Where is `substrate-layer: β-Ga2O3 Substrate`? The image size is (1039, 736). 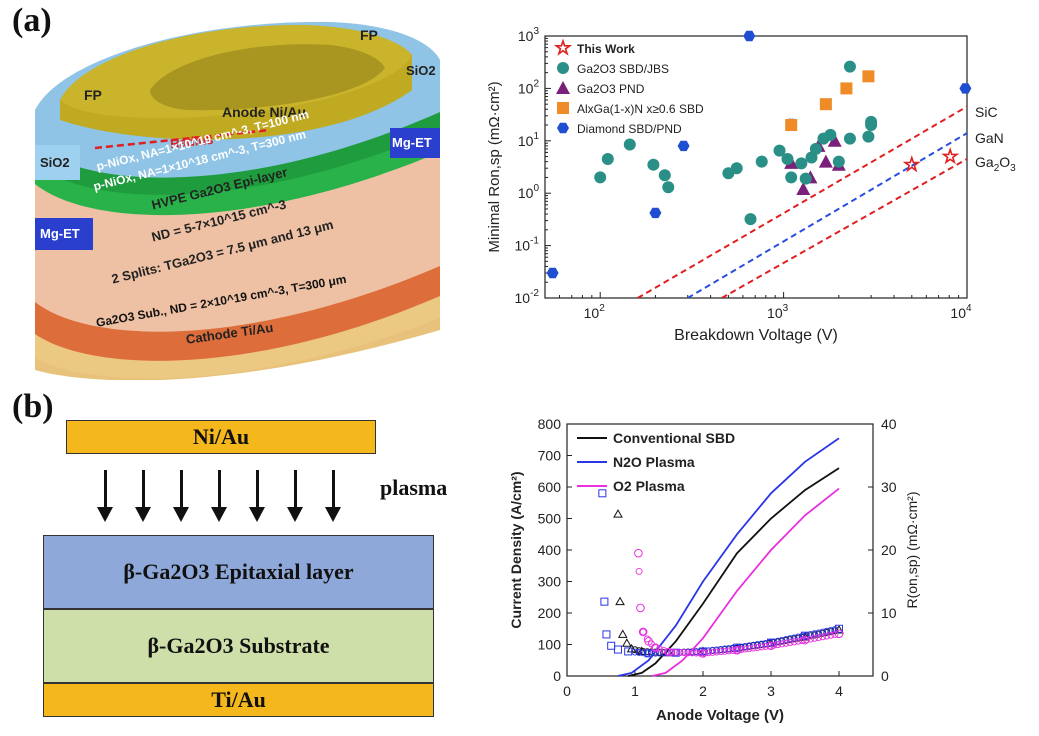
substrate-layer: β-Ga2O3 Substrate is located at coordinates (238, 646).